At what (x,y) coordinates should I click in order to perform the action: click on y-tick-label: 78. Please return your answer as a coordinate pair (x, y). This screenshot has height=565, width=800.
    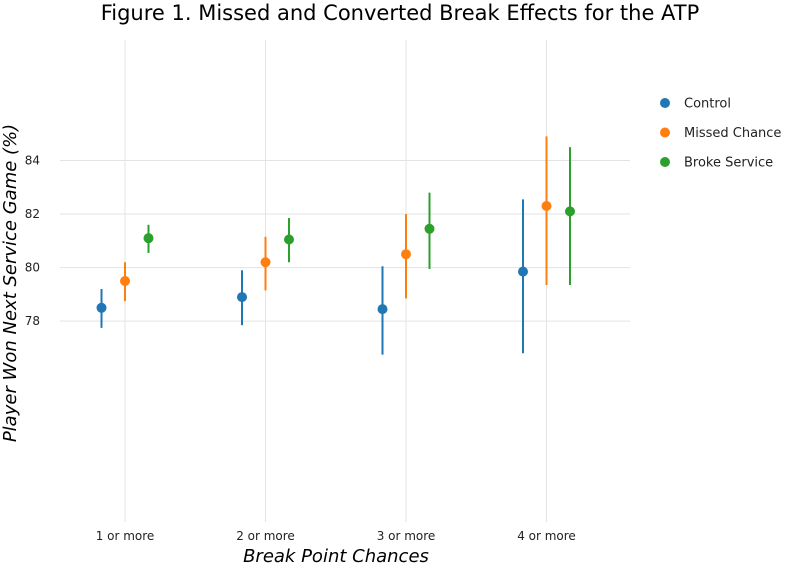
    Looking at the image, I should click on (32, 321).